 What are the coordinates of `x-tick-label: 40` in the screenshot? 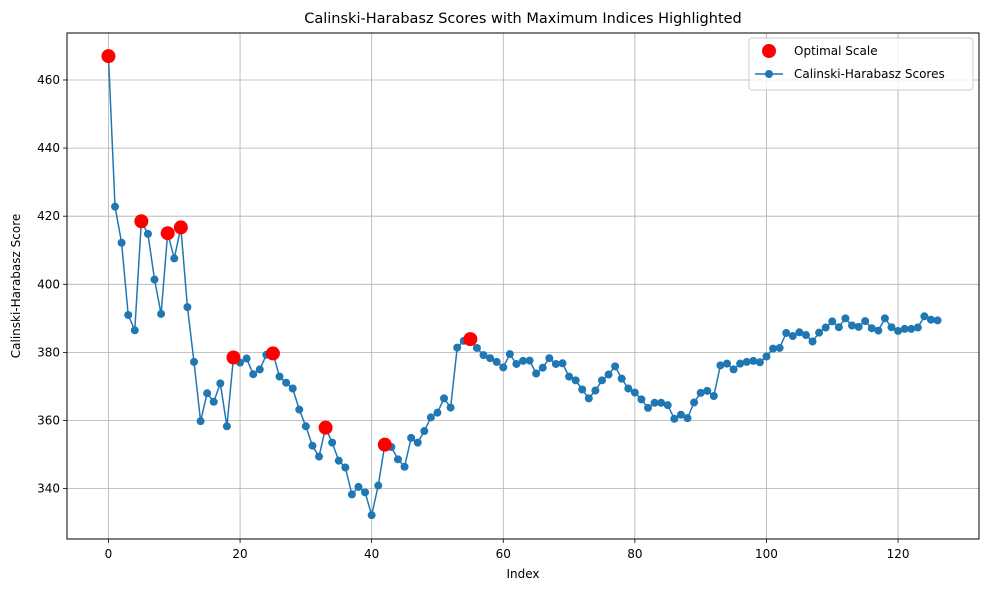 It's located at (371, 554).